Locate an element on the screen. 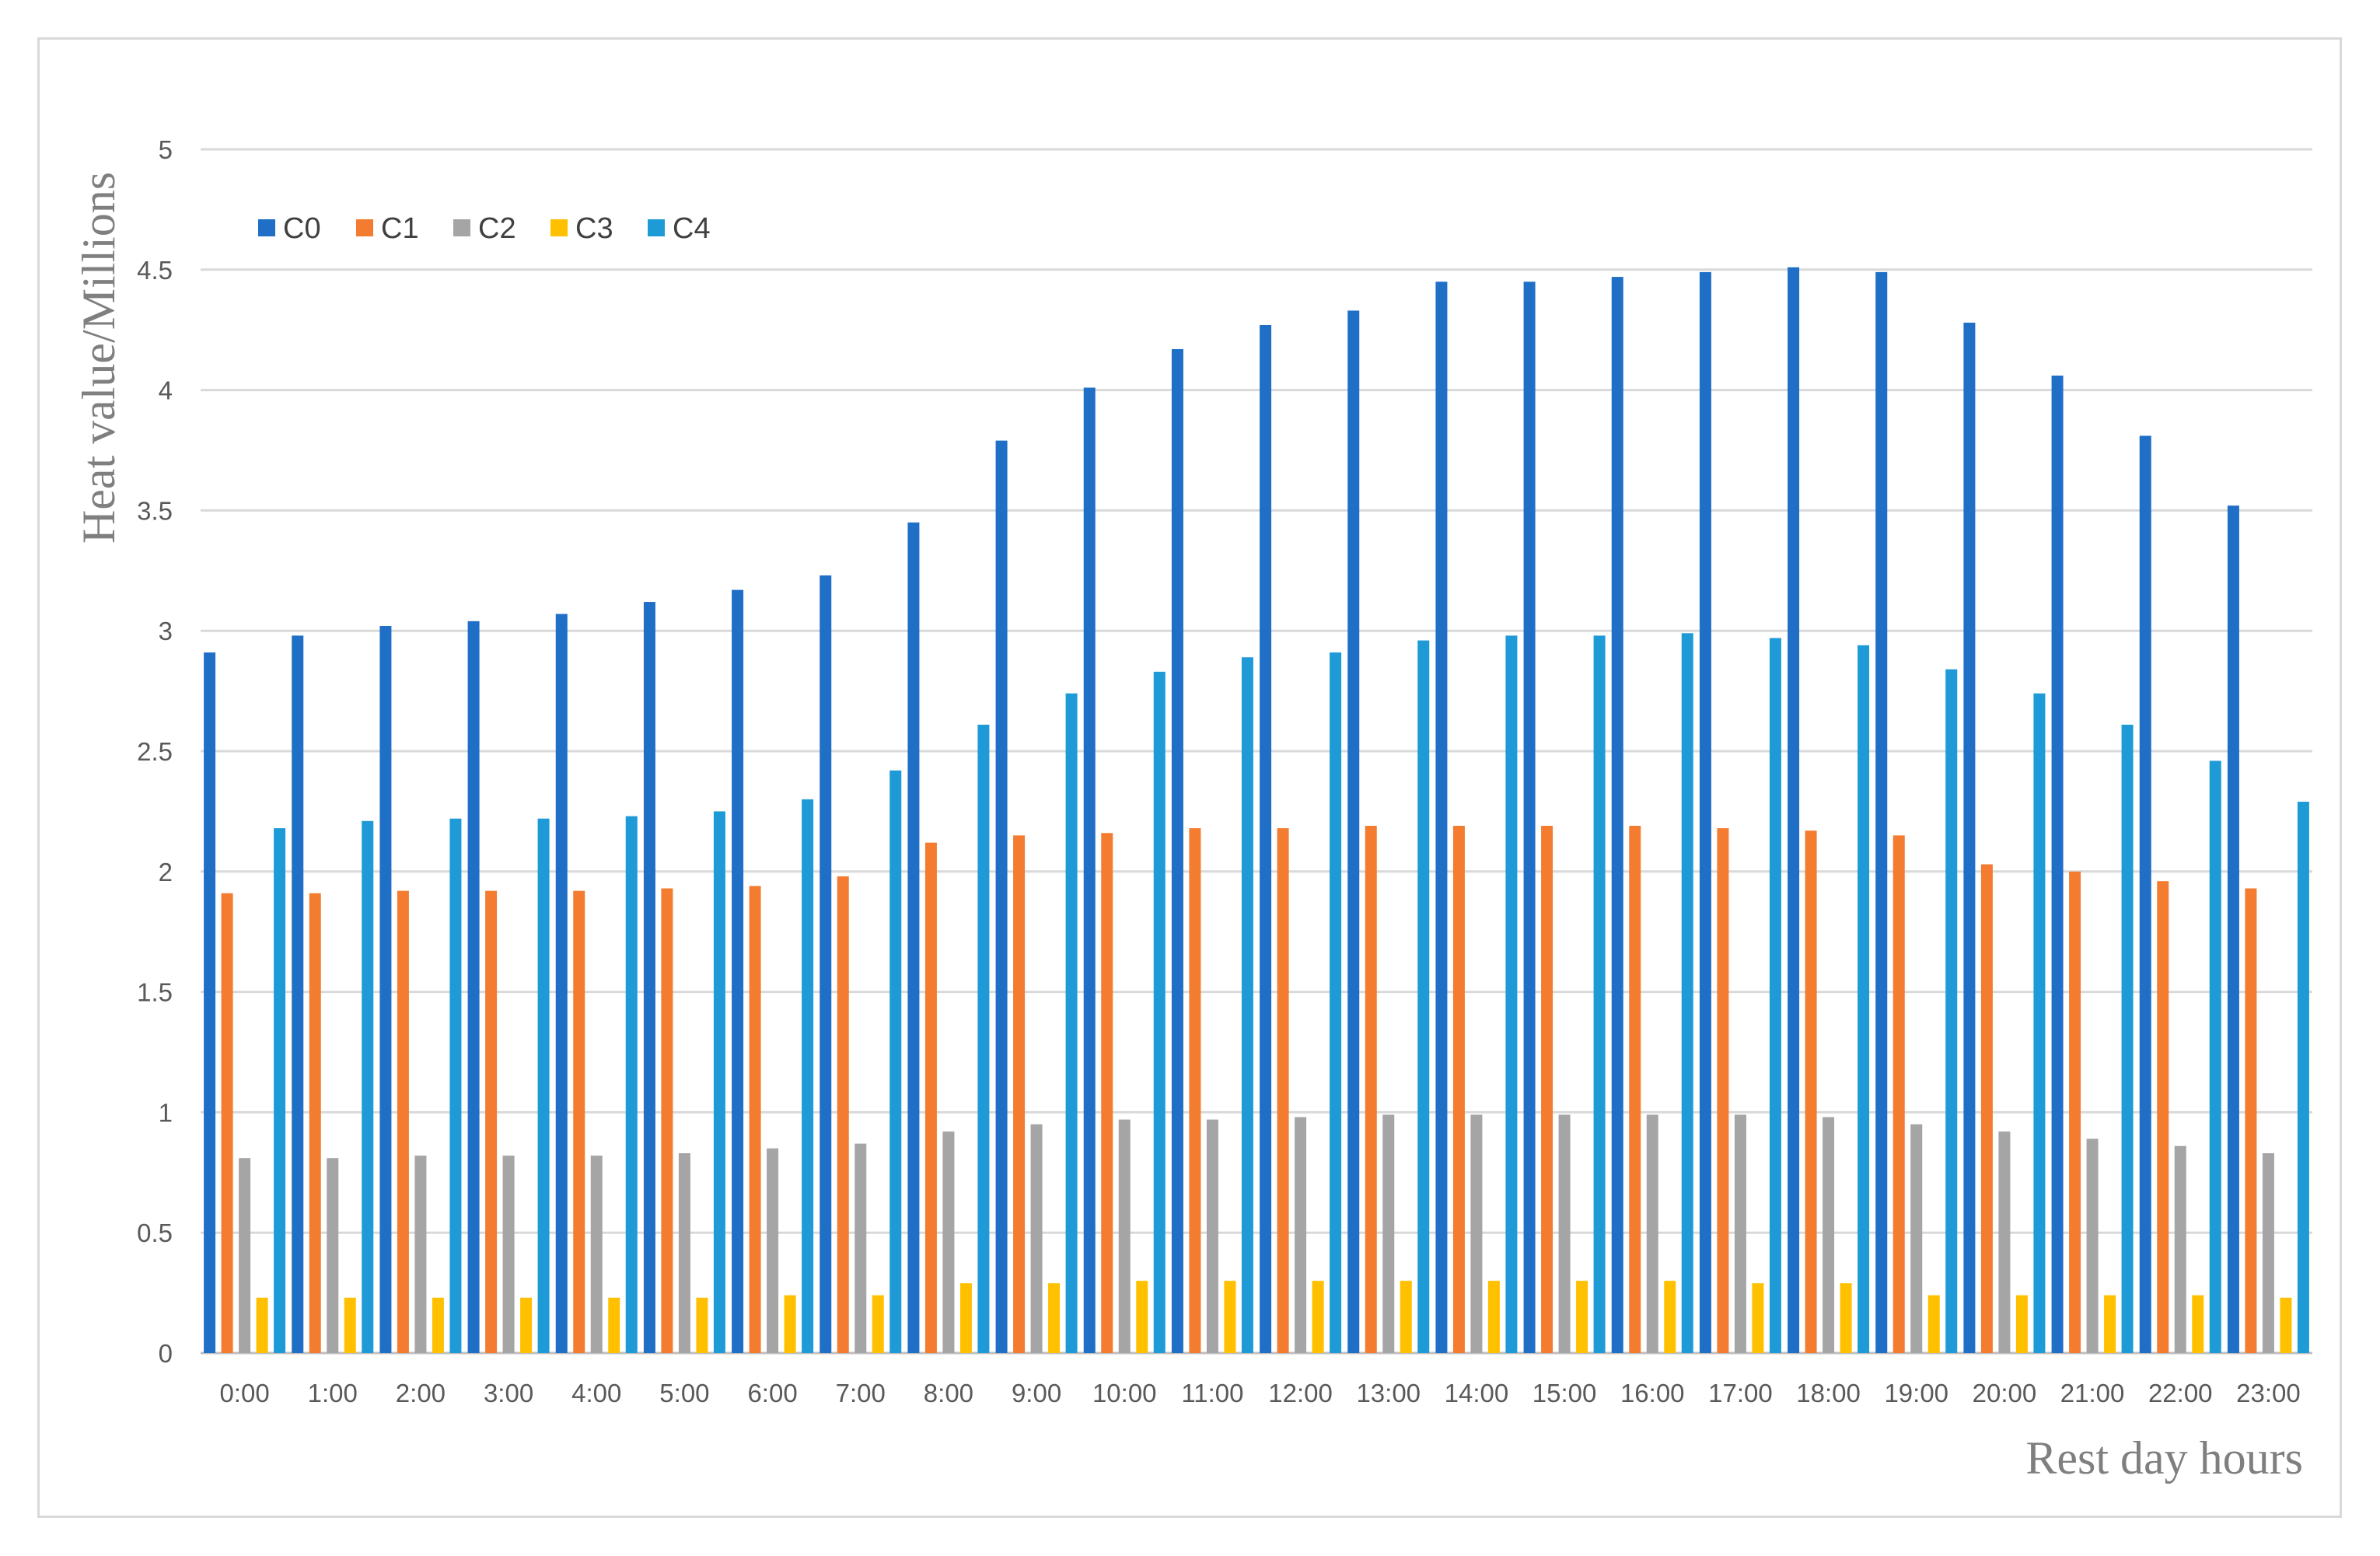 This screenshot has width=2380, height=1556. x-tick-label: 10:00 is located at coordinates (1124, 1393).